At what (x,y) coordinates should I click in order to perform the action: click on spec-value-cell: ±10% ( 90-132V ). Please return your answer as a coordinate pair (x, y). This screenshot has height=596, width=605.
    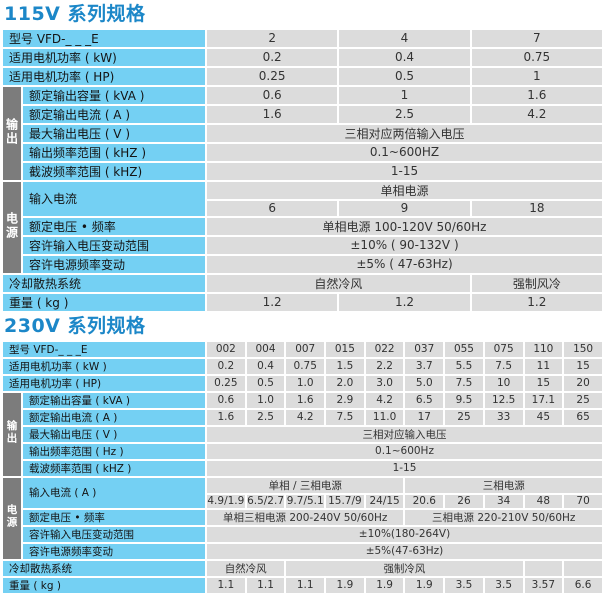
    Looking at the image, I should click on (404, 245).